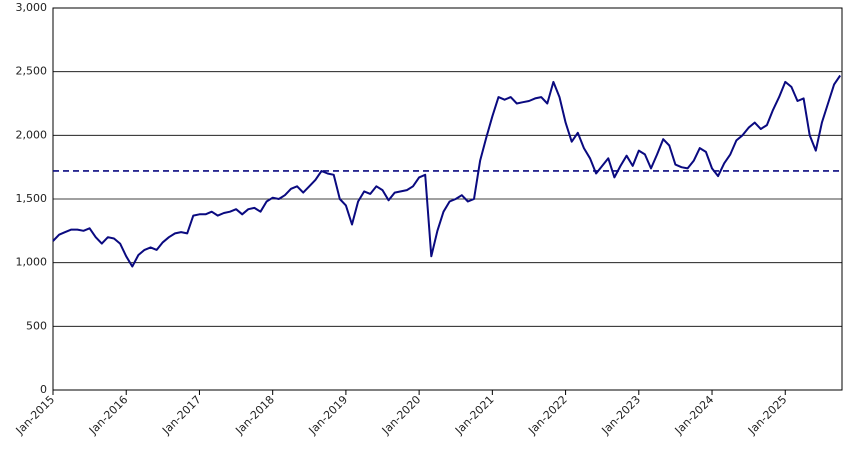  What do you see at coordinates (32, 71) in the screenshot?
I see `y-tick-label: 2,500` at bounding box center [32, 71].